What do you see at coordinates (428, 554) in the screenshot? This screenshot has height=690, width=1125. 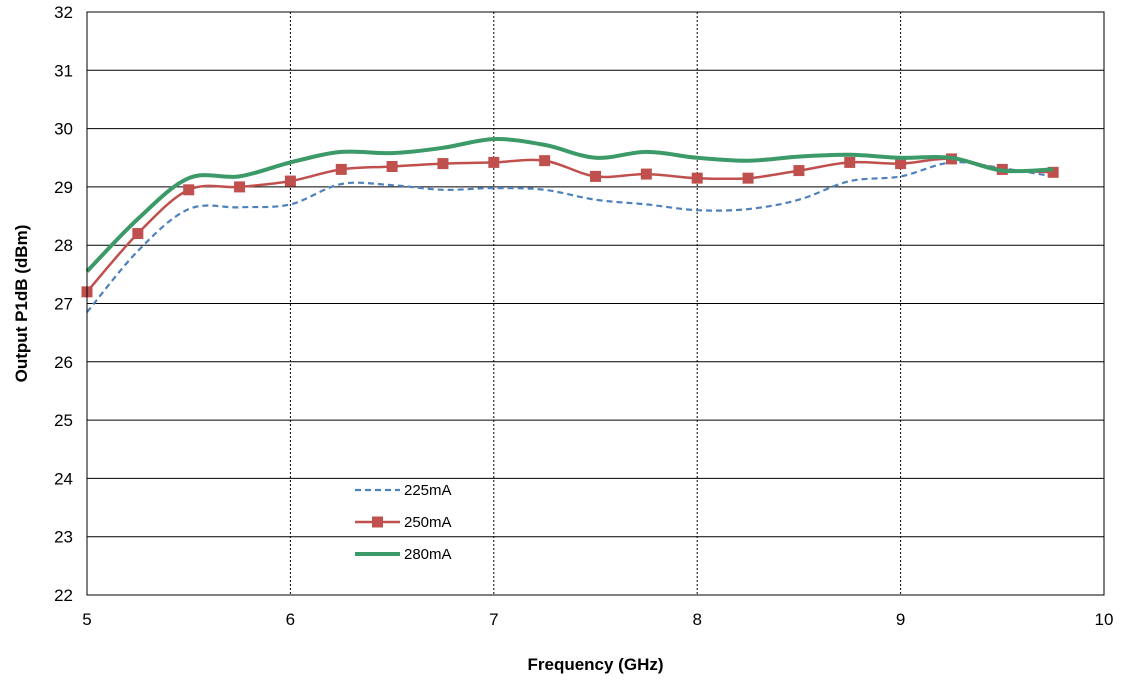 I see `legend-label: 280mA` at bounding box center [428, 554].